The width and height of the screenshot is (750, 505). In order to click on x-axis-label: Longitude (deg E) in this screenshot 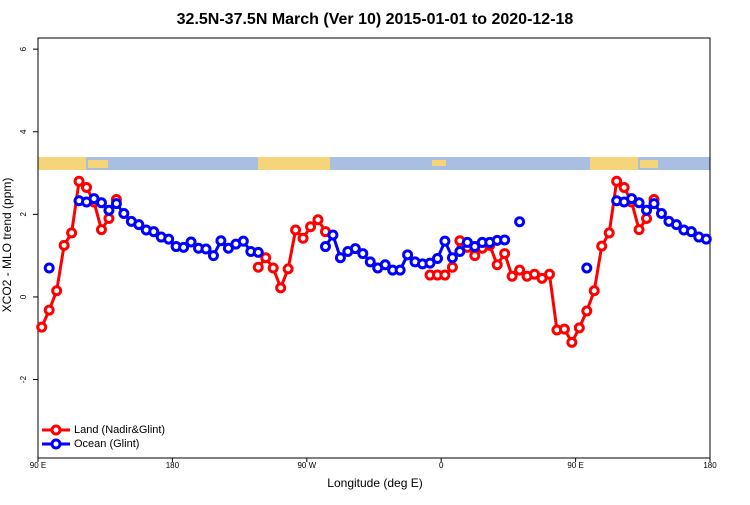, I will do `click(374, 483)`.